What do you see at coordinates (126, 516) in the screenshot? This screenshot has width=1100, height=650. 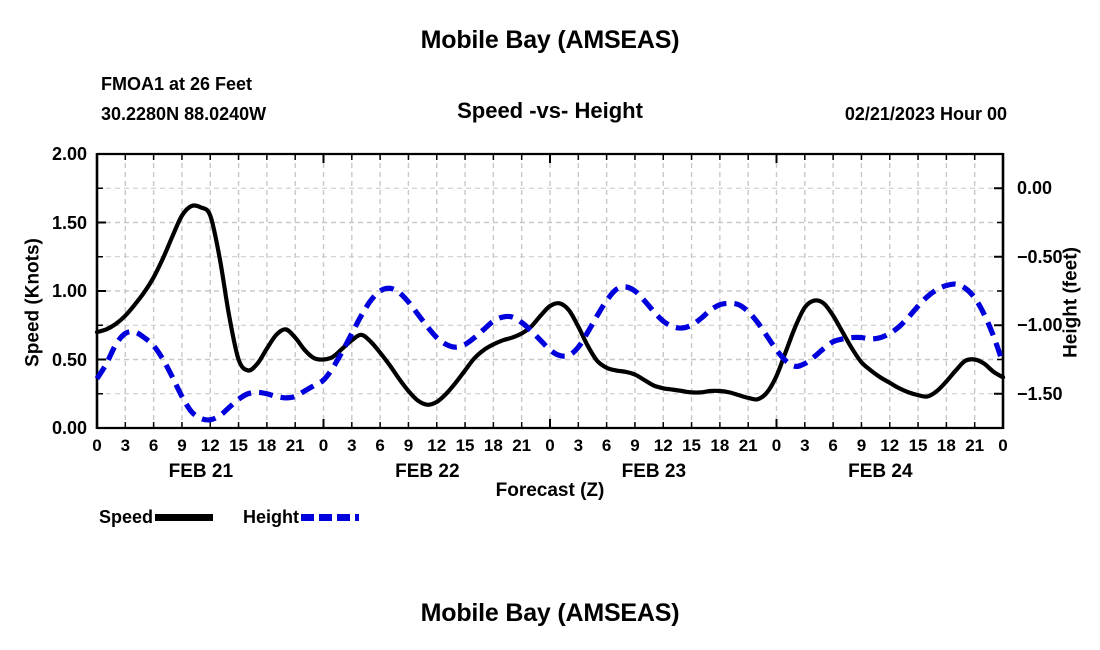 I see `legend-label-speed: Speed` at bounding box center [126, 516].